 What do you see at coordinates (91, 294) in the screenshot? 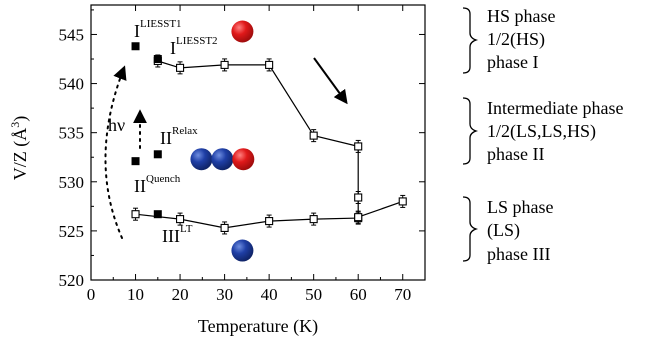
I see `x-tick-label: 0` at bounding box center [91, 294].